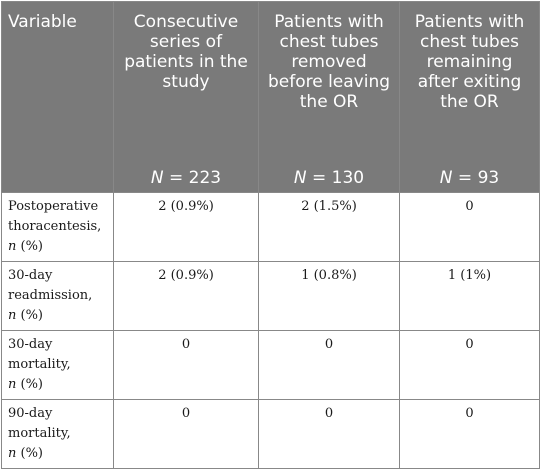 The height and width of the screenshot is (469, 542). Describe the element at coordinates (42, 22) in the screenshot. I see `header-label: Variable` at that location.